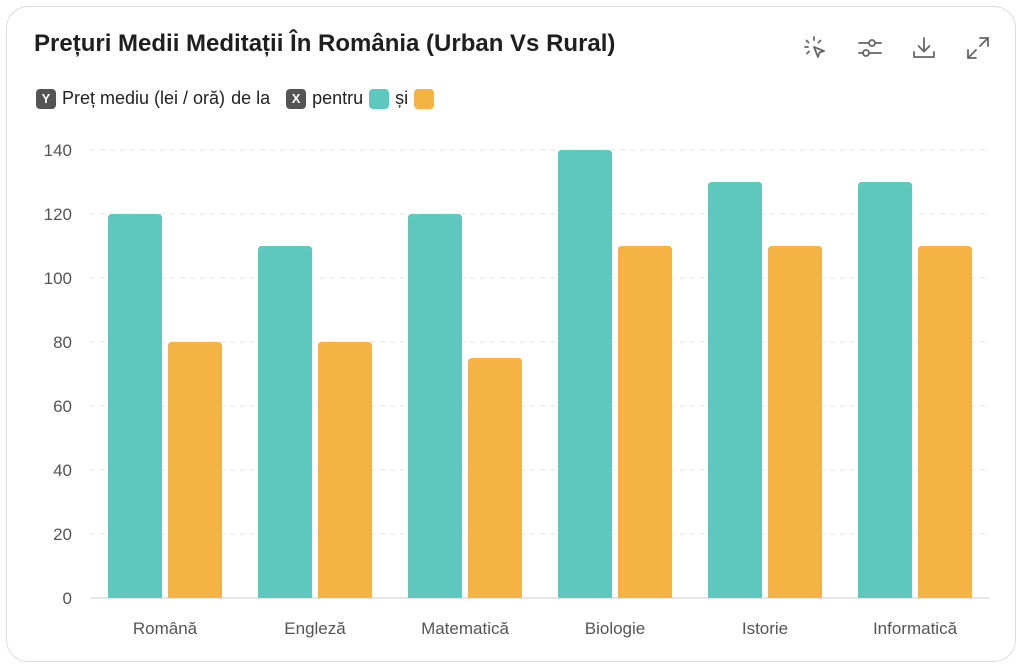 This screenshot has width=1024, height=670. Describe the element at coordinates (465, 628) in the screenshot. I see `x-tick-label: Matematică` at that location.